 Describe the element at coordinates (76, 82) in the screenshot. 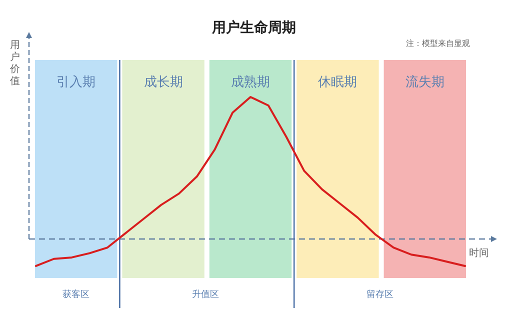

I see `text: 引入期` at that location.